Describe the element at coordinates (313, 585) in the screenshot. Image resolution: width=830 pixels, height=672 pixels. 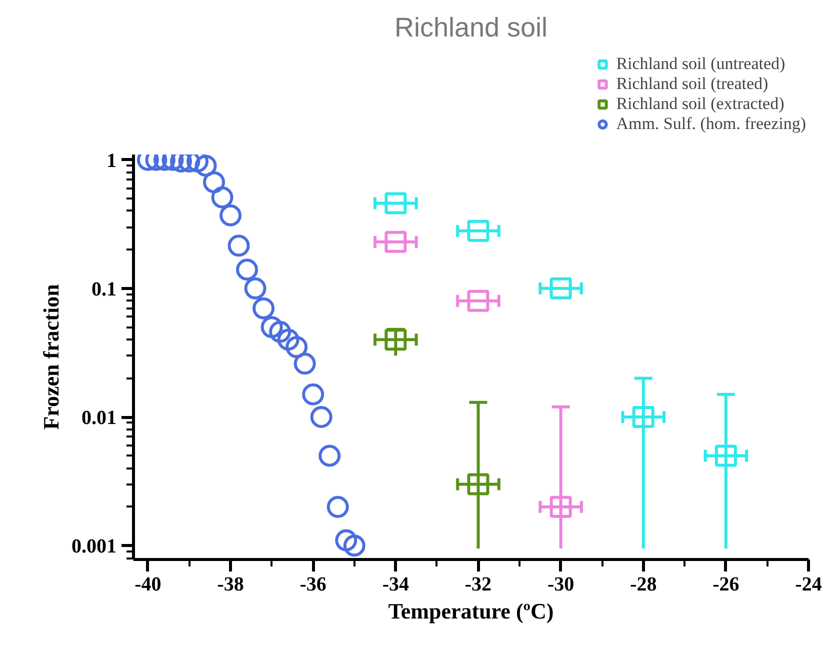
I see `x-tick-label: -36` at that location.